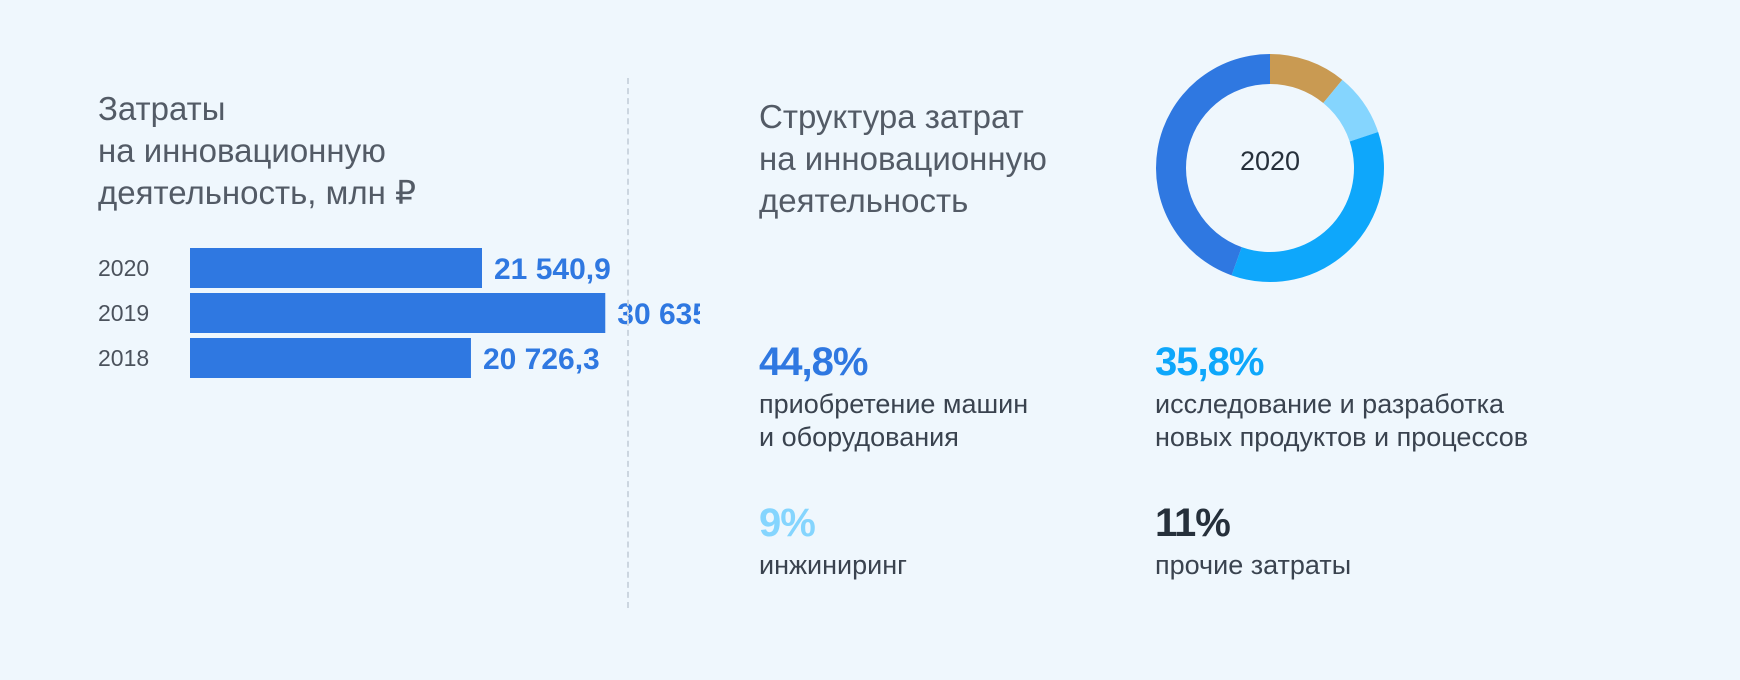 Image resolution: width=1740 pixels, height=680 pixels. I want to click on legend-description-line: и оборудования, so click(859, 437).